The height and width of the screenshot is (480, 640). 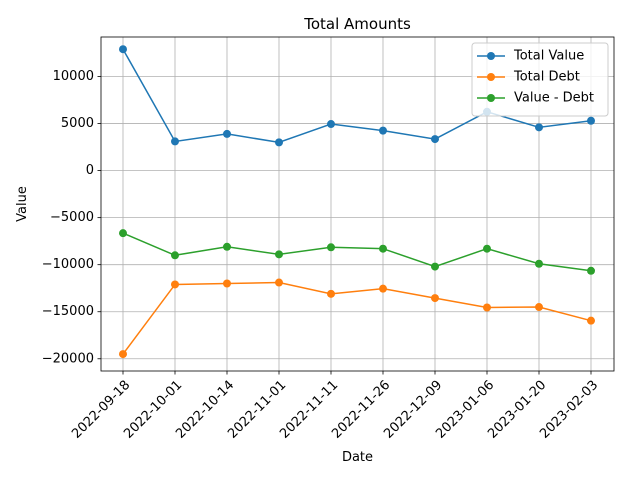 What do you see at coordinates (491, 77) in the screenshot?
I see `legend-marker-total-debt` at bounding box center [491, 77].